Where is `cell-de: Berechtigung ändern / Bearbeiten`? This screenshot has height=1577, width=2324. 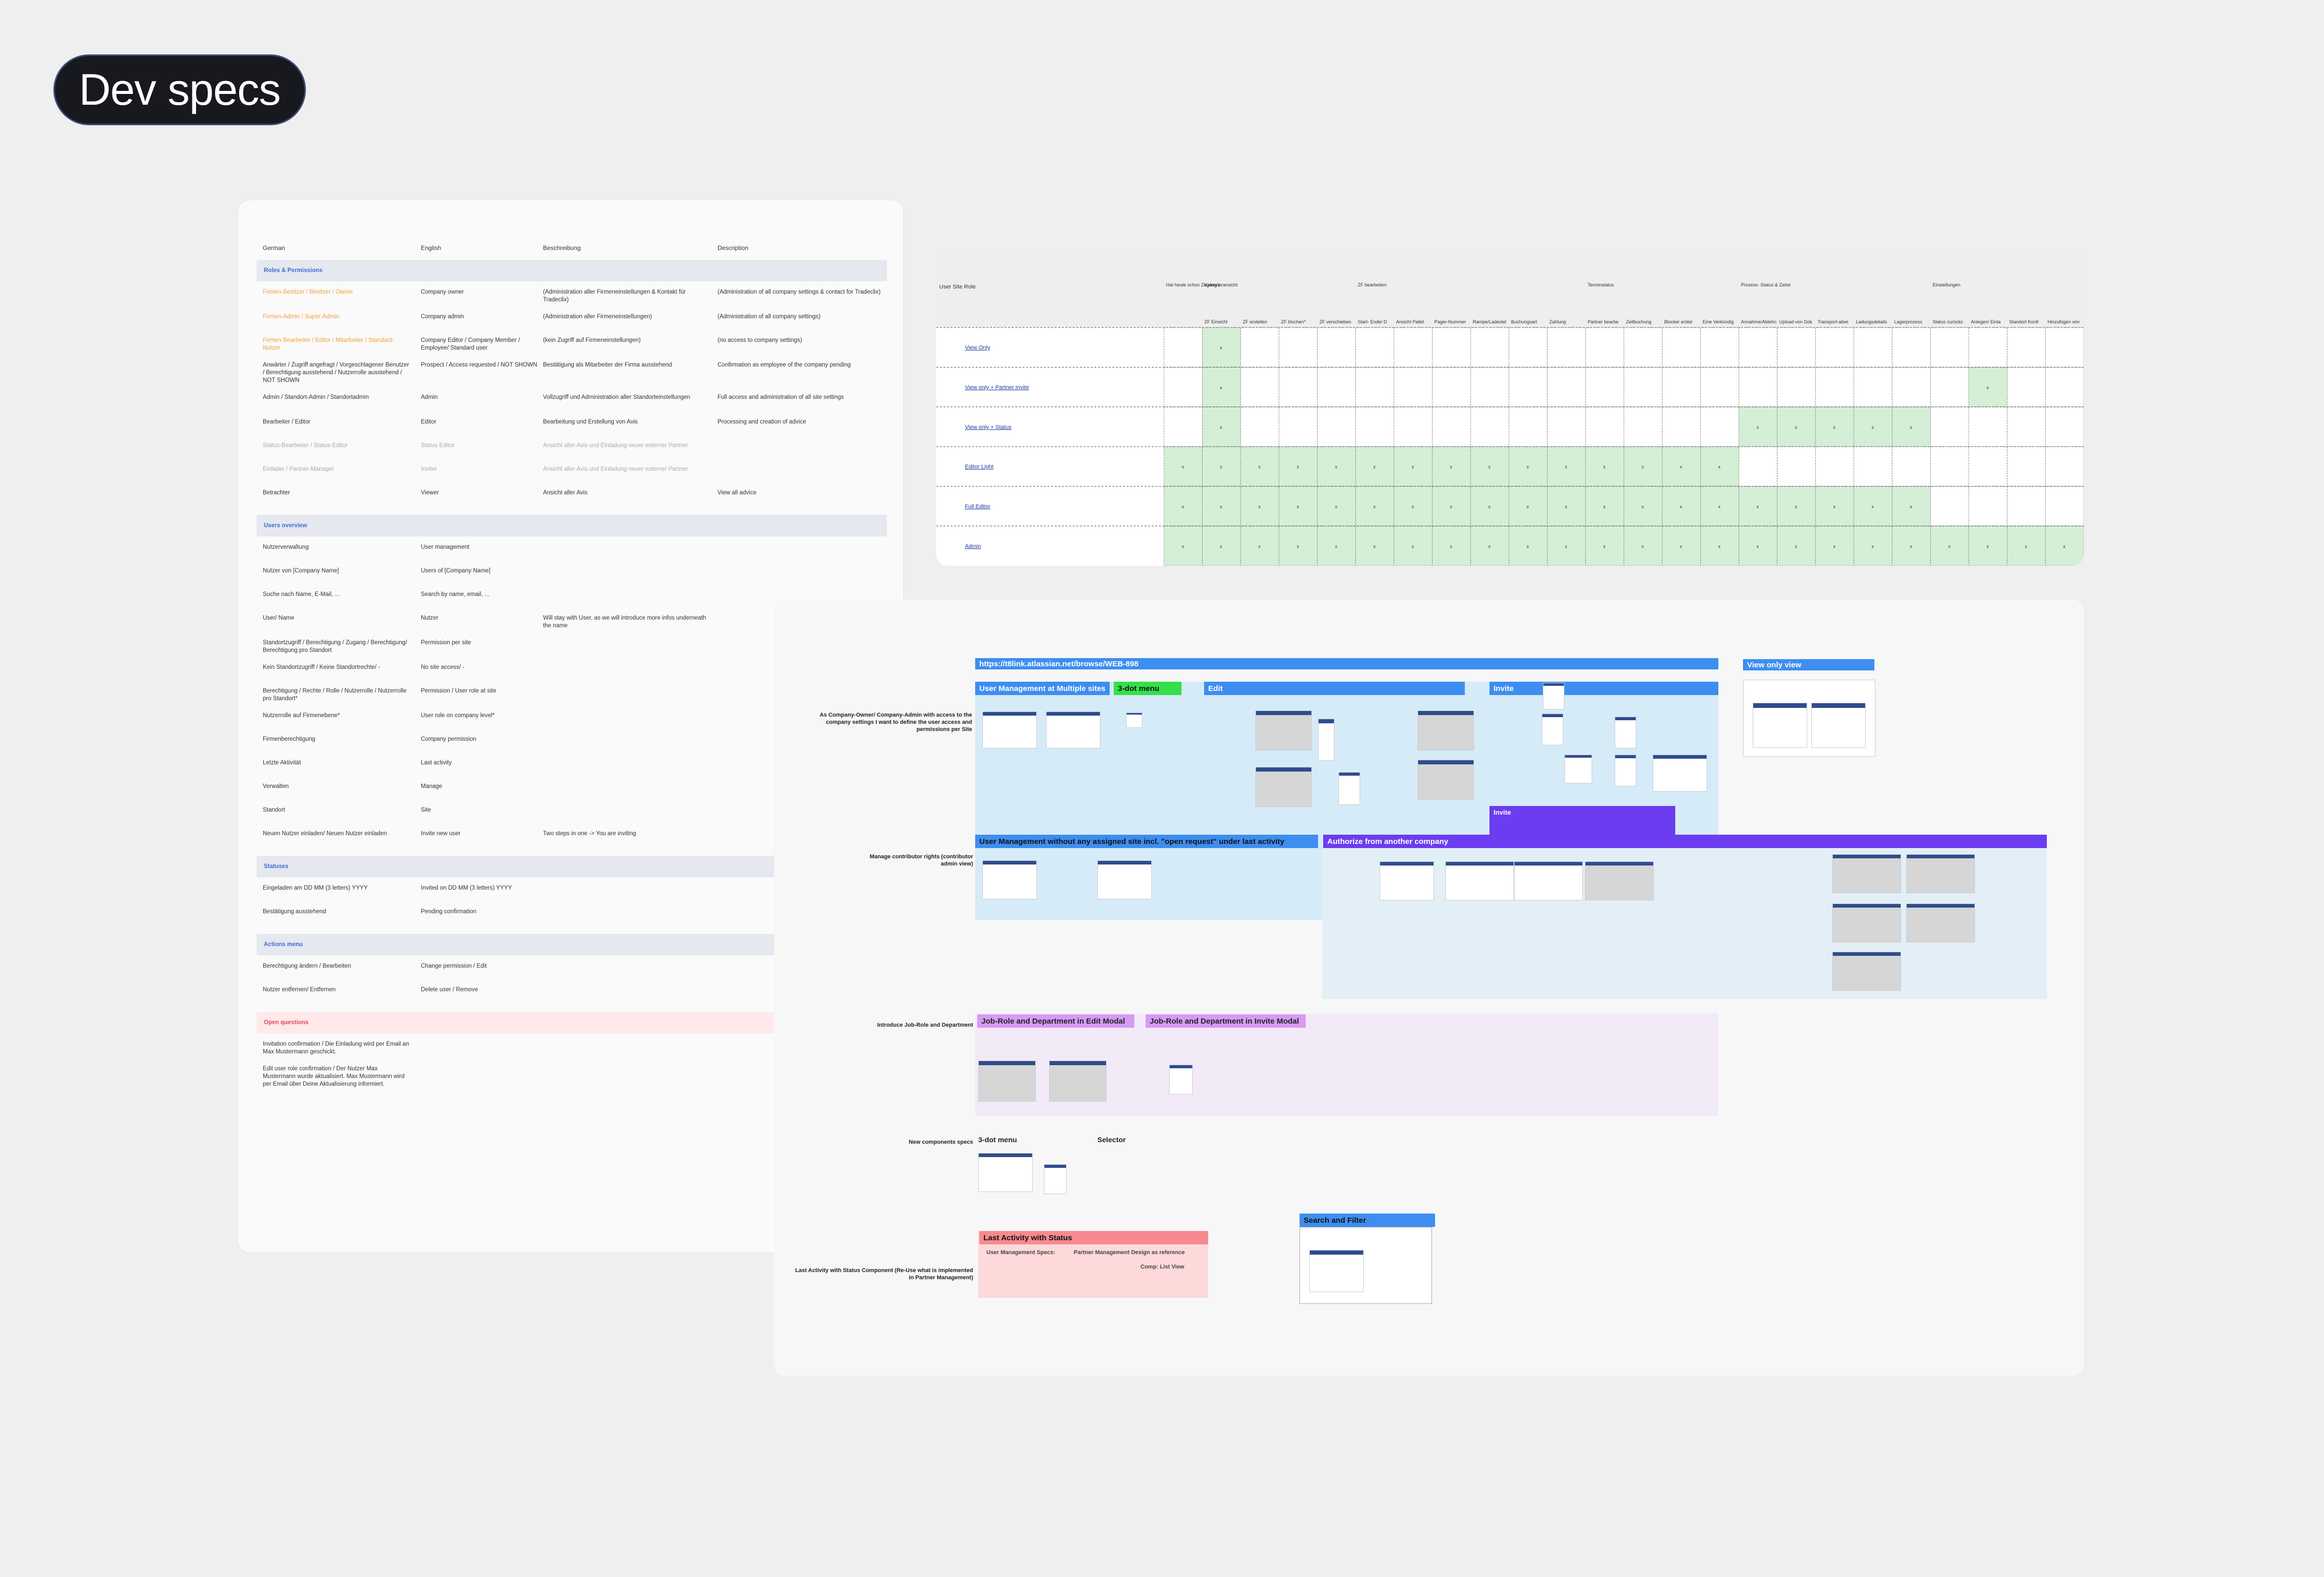 cell-de: Berechtigung ändern / Bearbeiten is located at coordinates (307, 966).